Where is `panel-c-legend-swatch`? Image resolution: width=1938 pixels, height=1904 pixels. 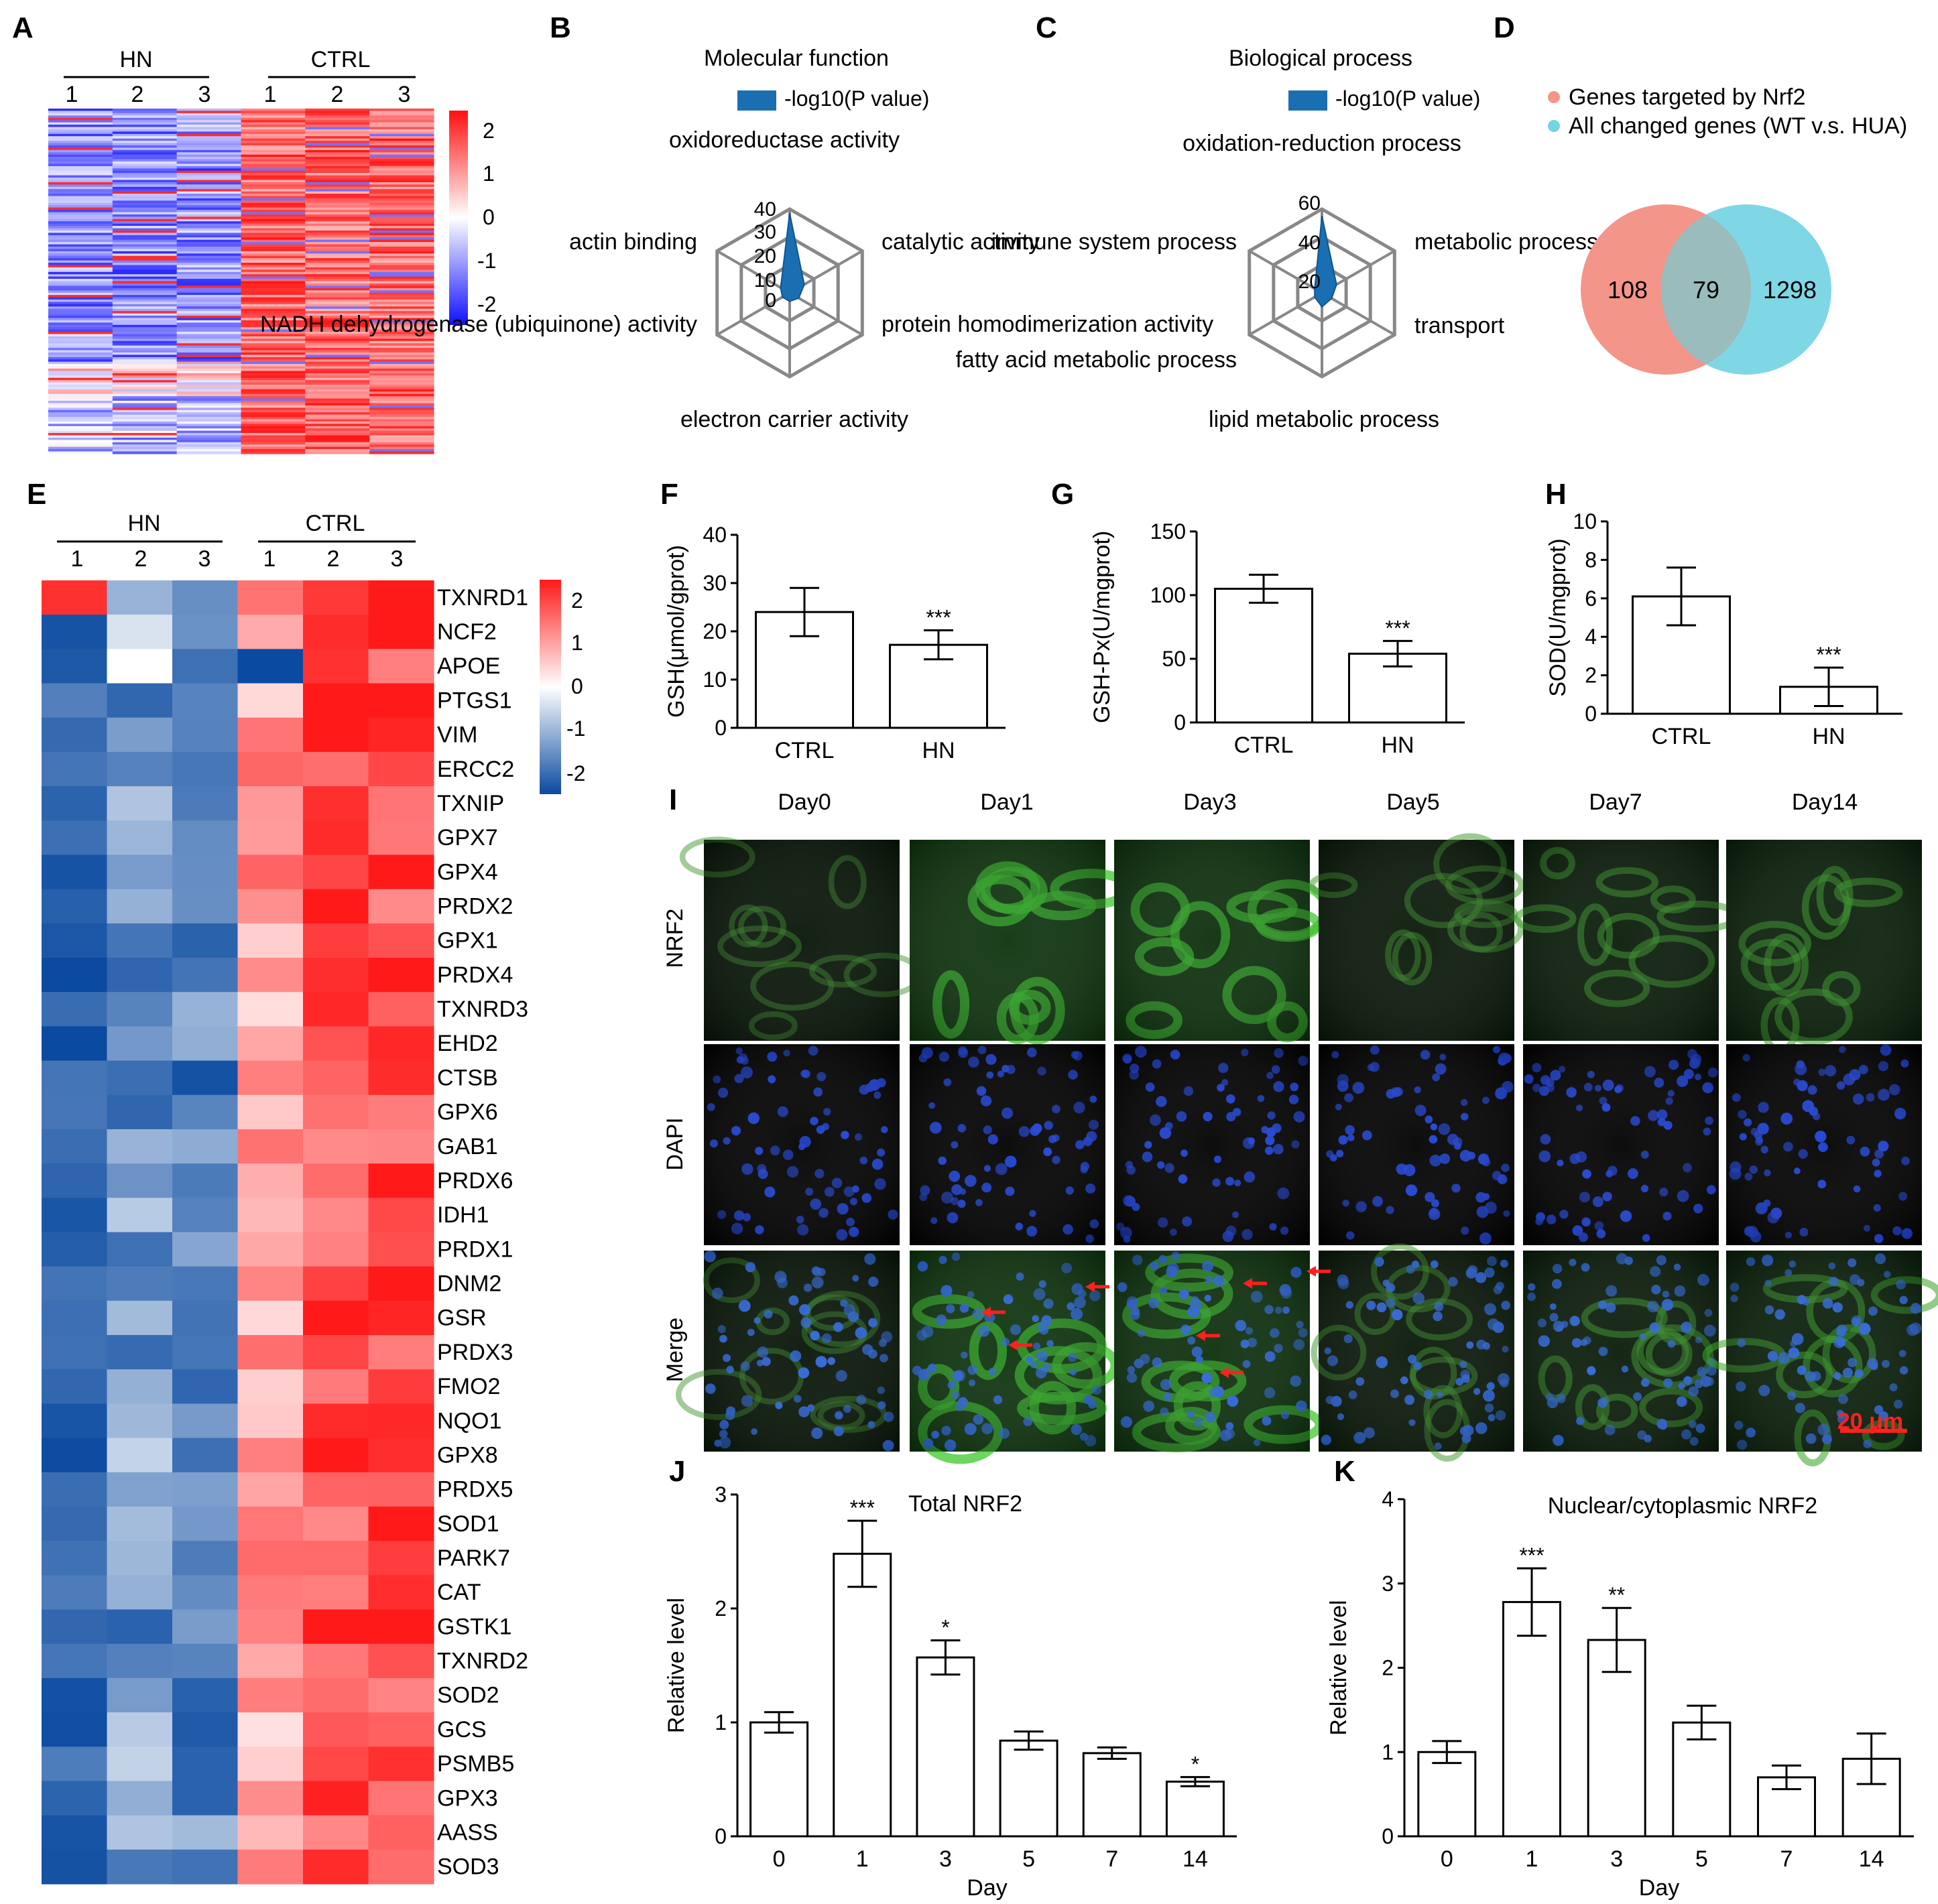 panel-c-legend-swatch is located at coordinates (1307, 100).